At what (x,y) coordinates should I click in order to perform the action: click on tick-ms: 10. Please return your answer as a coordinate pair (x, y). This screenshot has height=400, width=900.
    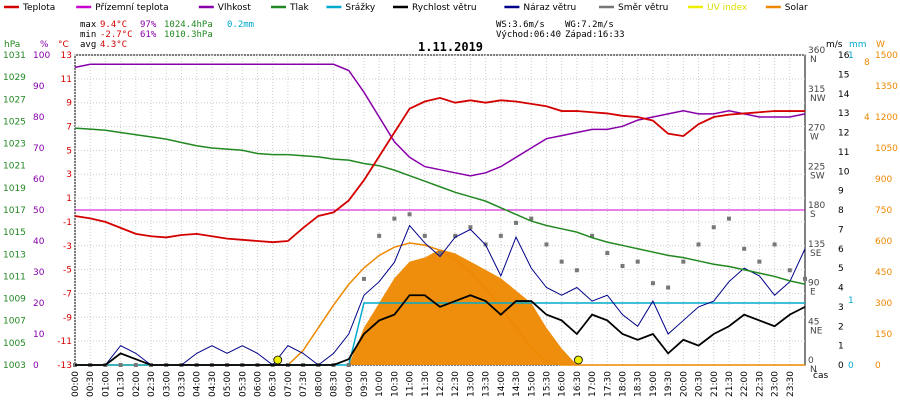
    Looking at the image, I should click on (844, 172).